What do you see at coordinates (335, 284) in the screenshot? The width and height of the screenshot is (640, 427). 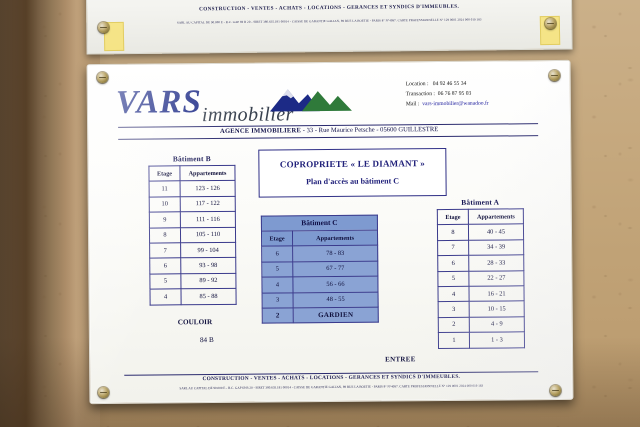 I see `cell-appartements: 56 - 66` at bounding box center [335, 284].